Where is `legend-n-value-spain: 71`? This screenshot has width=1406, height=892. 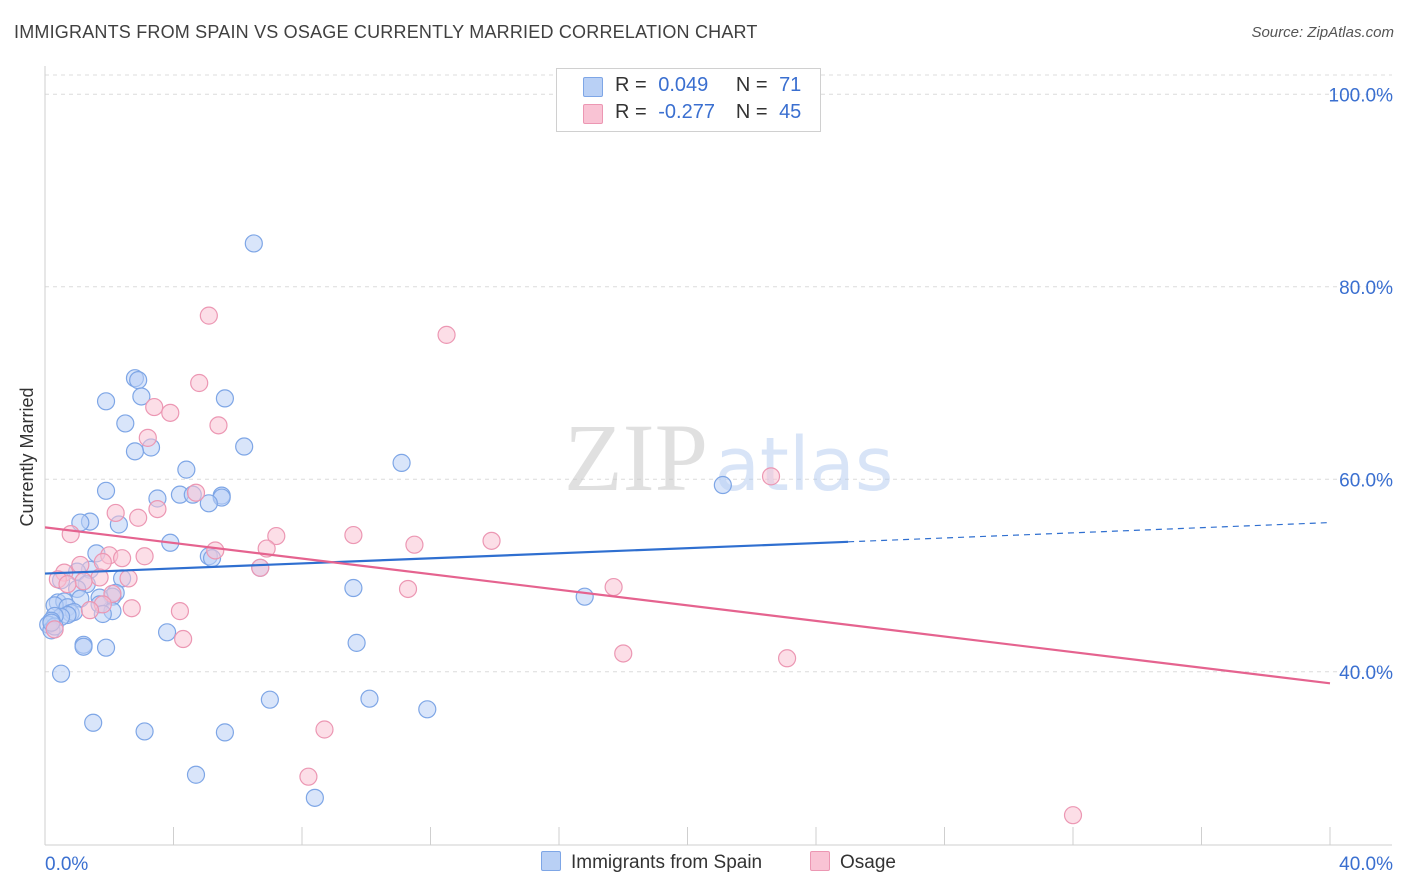 legend-n-value-spain: 71 is located at coordinates (790, 85).